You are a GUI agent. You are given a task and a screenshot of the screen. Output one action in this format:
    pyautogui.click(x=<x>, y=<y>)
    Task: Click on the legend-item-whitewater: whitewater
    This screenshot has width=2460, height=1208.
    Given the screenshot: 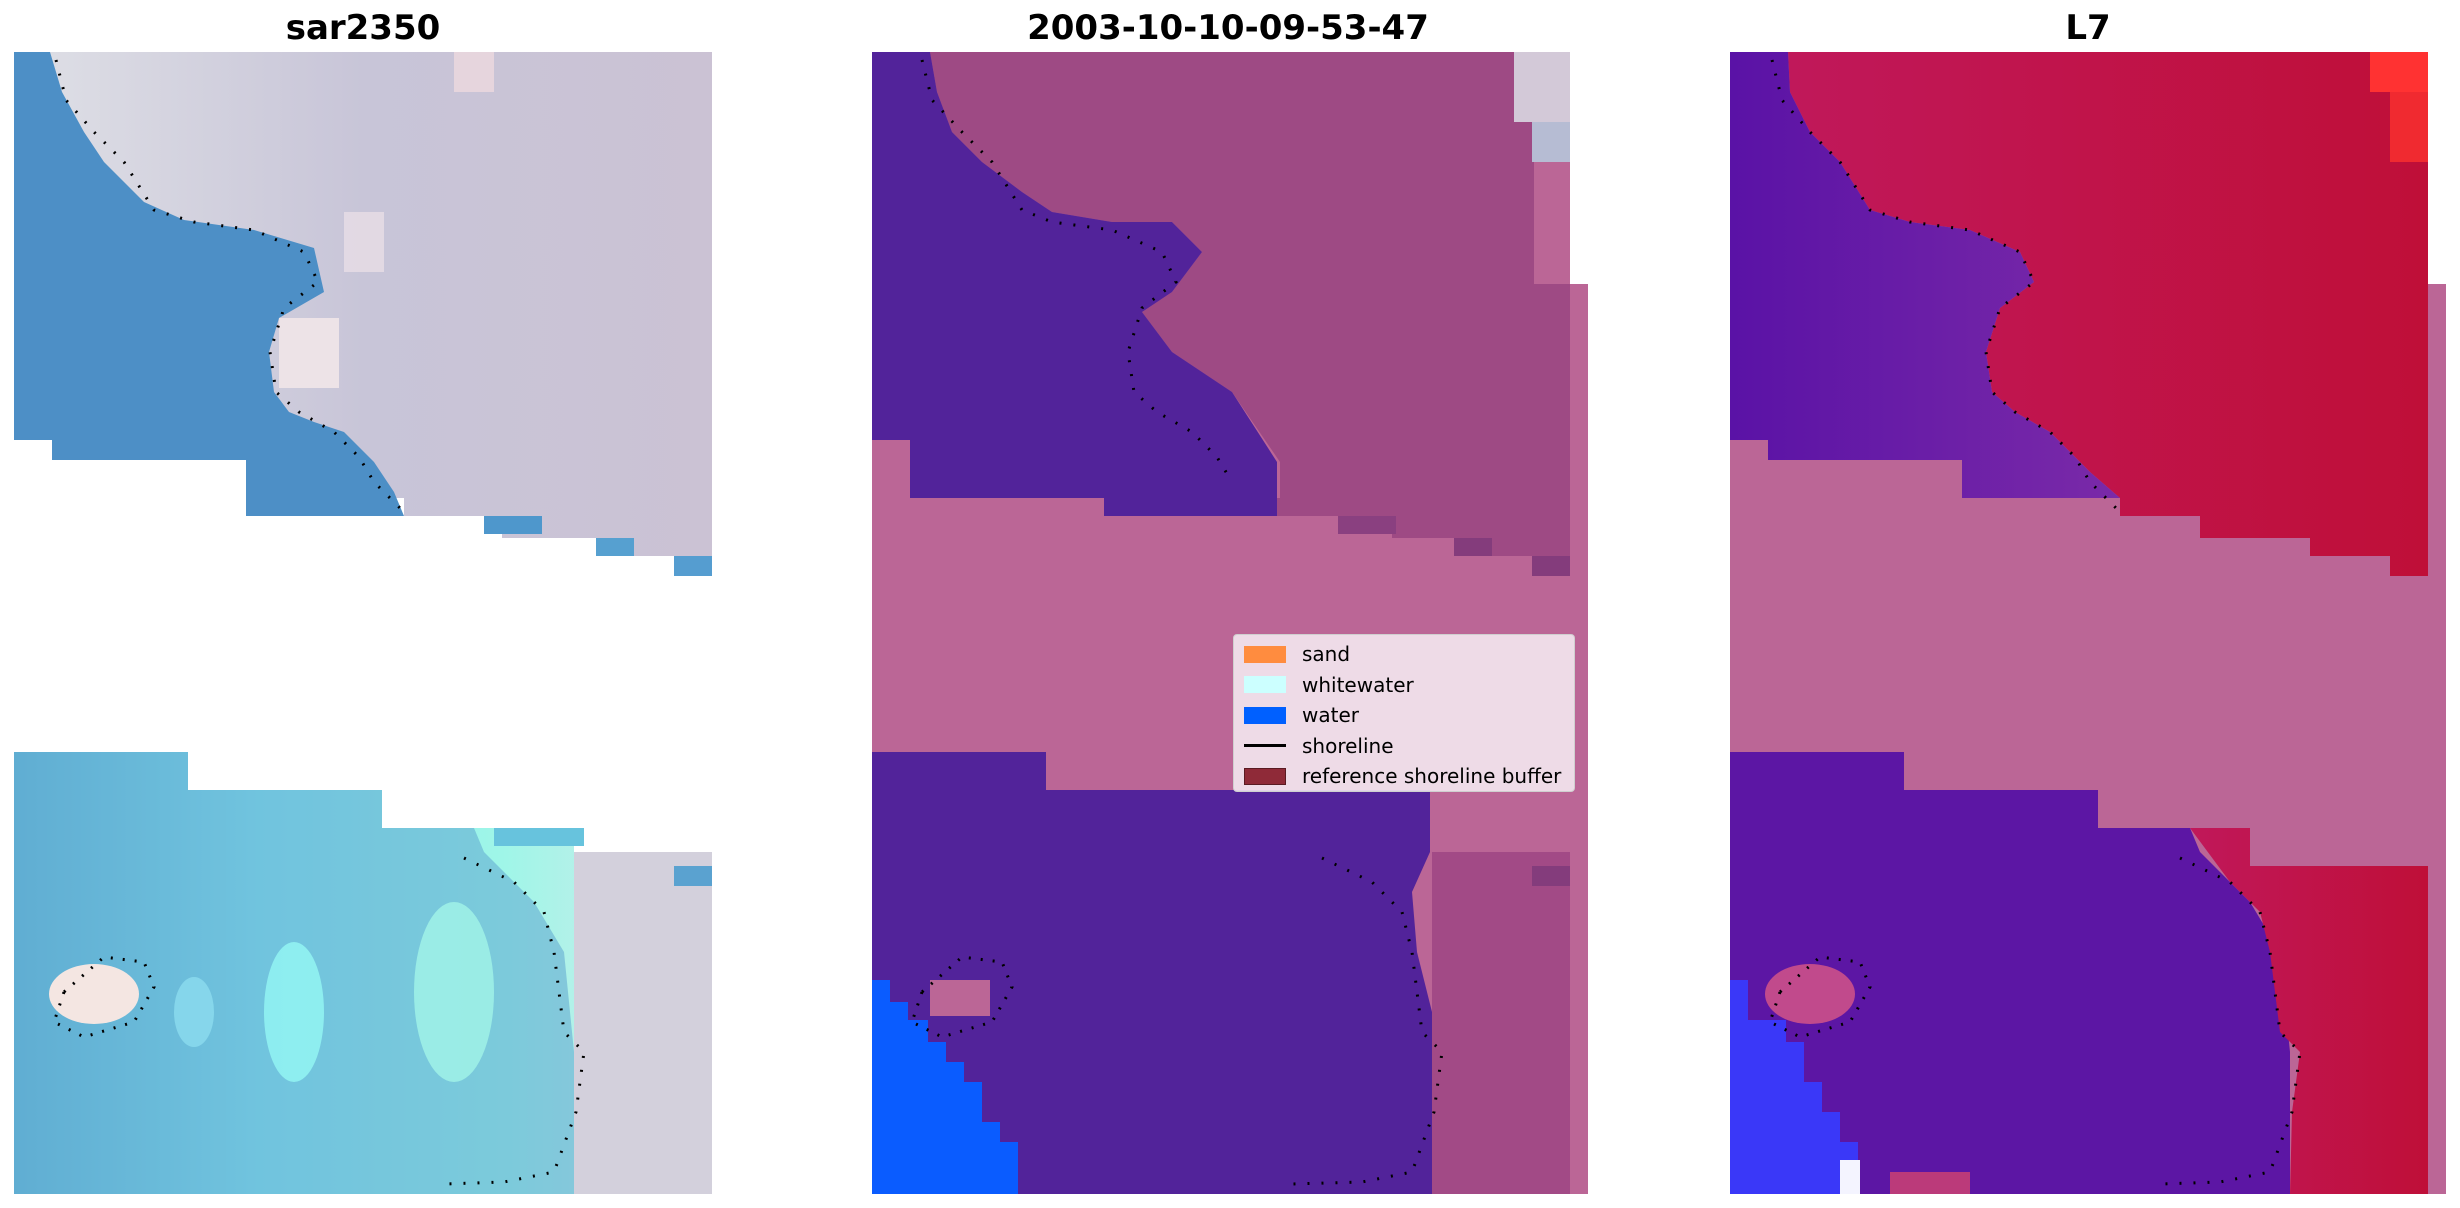 What is the action you would take?
    pyautogui.click(x=1404, y=685)
    